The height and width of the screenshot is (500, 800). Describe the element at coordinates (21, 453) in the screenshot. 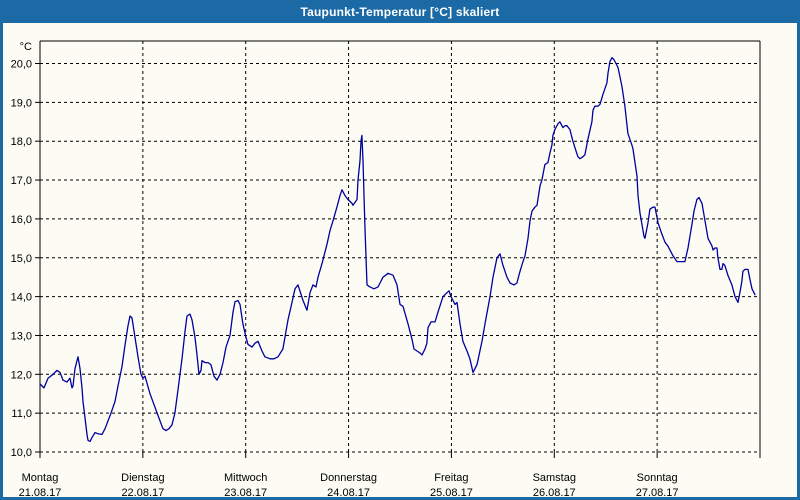

I see `y-tick-label: 10,0` at that location.